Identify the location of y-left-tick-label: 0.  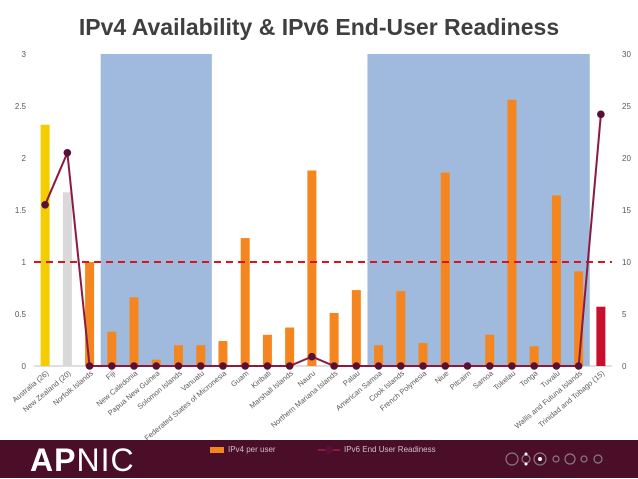
(24, 366).